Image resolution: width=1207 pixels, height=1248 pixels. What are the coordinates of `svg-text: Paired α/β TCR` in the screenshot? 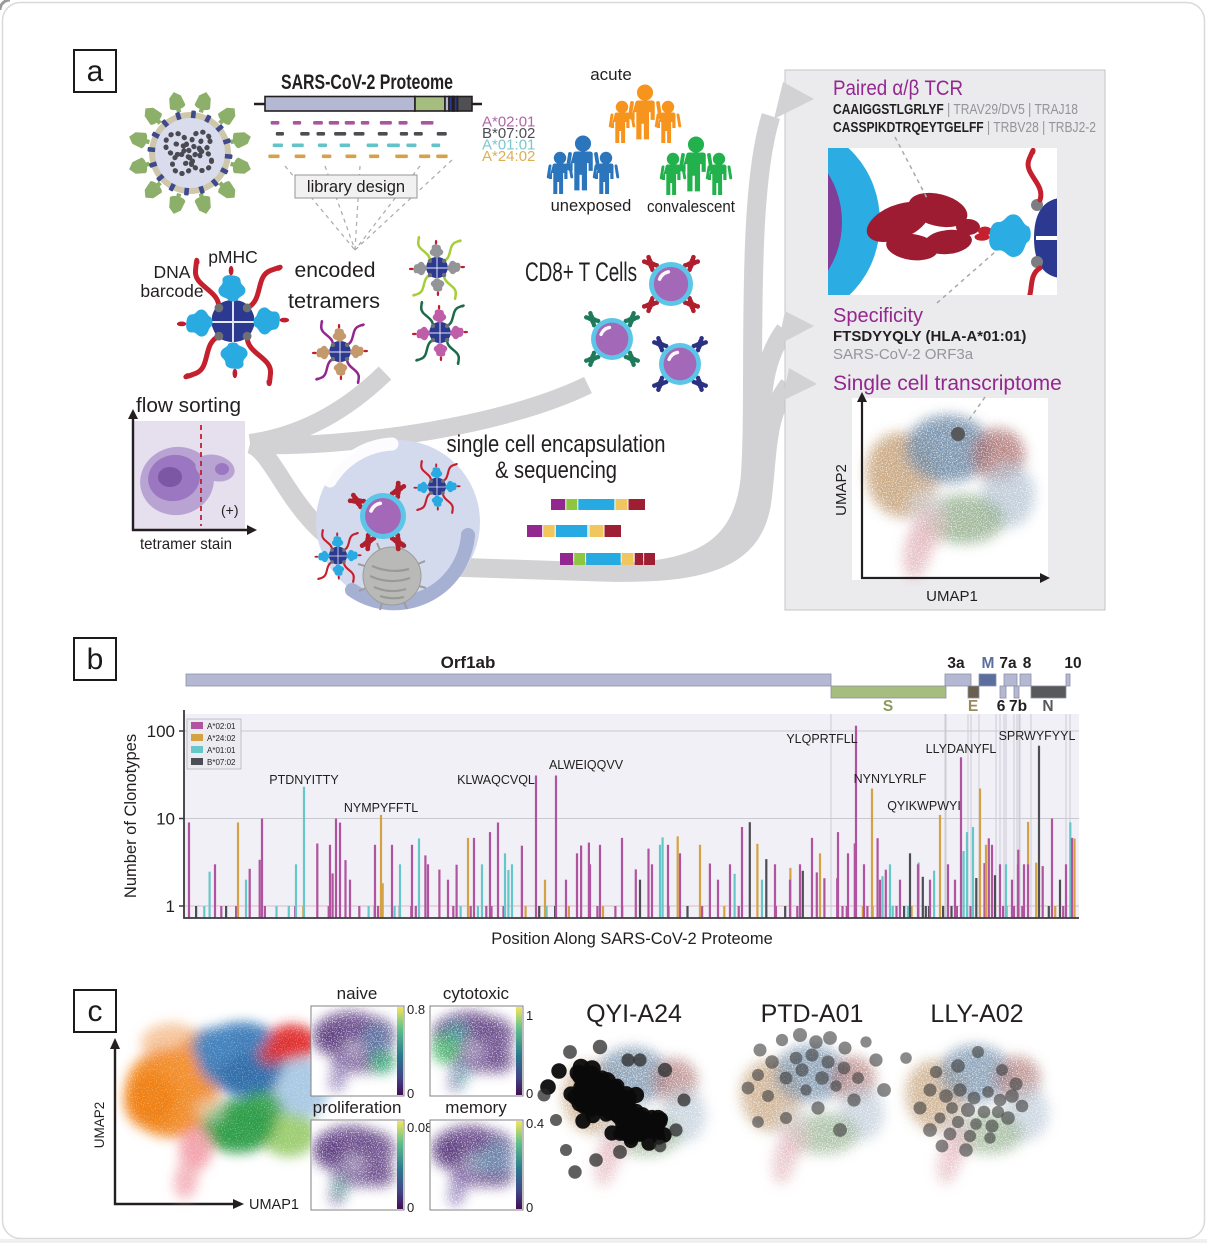 It's located at (898, 88).